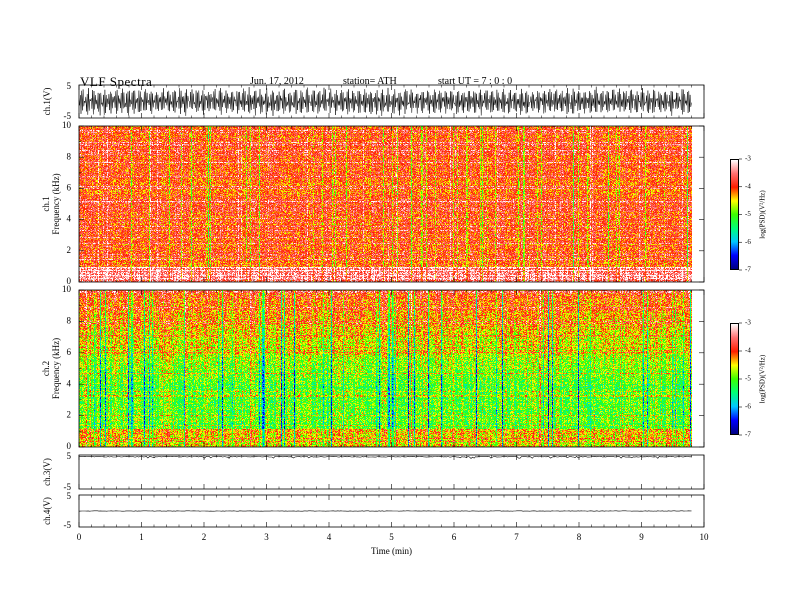 This screenshot has height=612, width=792. What do you see at coordinates (734, 214) in the screenshot?
I see `ch1-colorbar` at bounding box center [734, 214].